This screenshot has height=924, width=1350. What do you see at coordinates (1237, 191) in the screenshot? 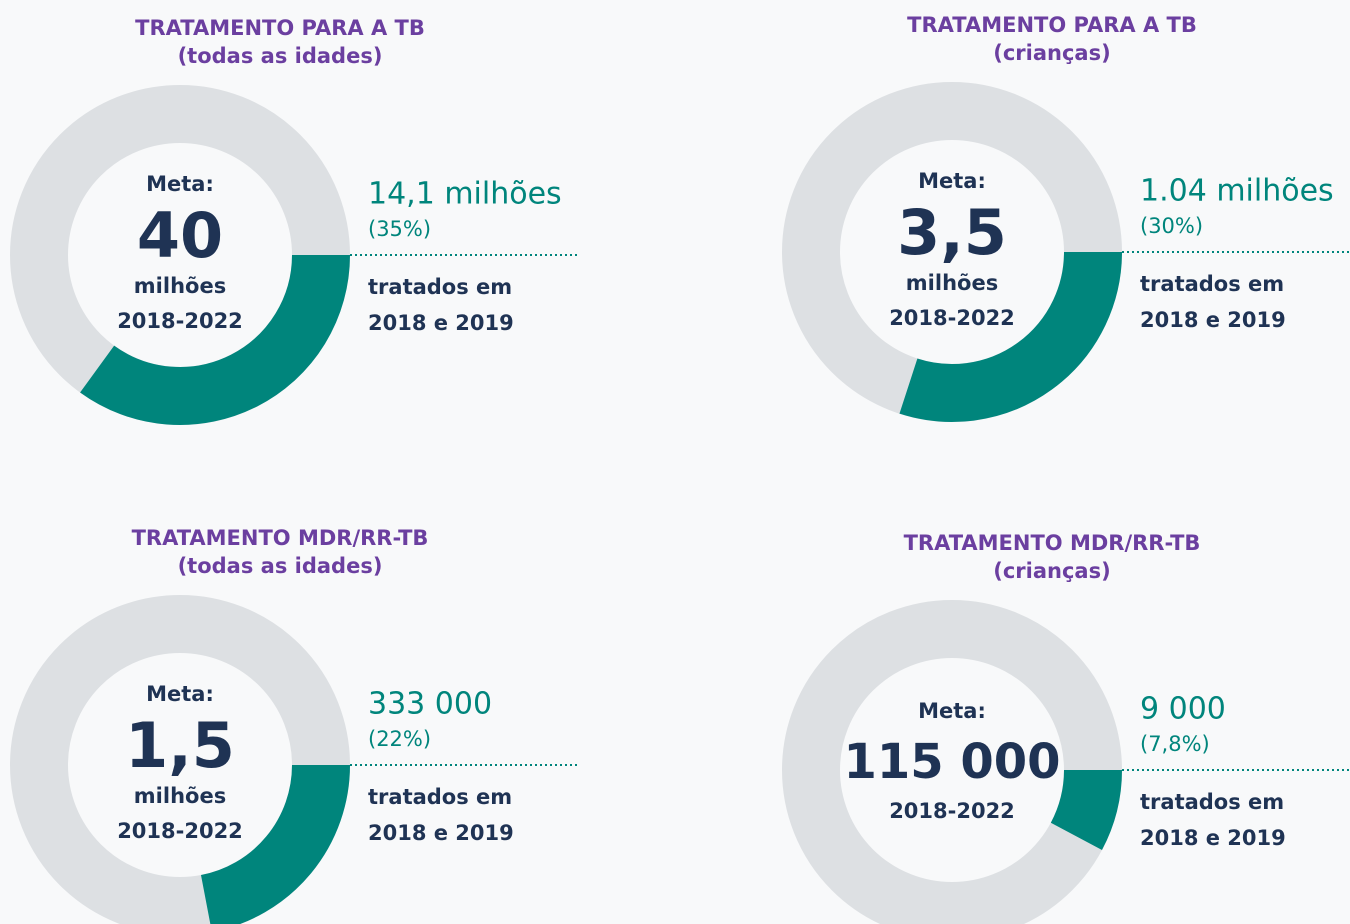
I see `callout-value: 1.04 milhões` at bounding box center [1237, 191].